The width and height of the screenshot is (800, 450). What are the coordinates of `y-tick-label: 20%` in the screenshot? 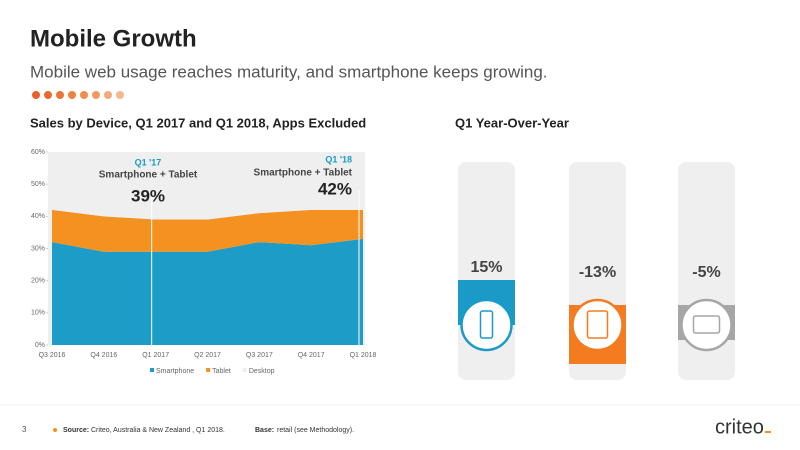 It's located at (38, 281).